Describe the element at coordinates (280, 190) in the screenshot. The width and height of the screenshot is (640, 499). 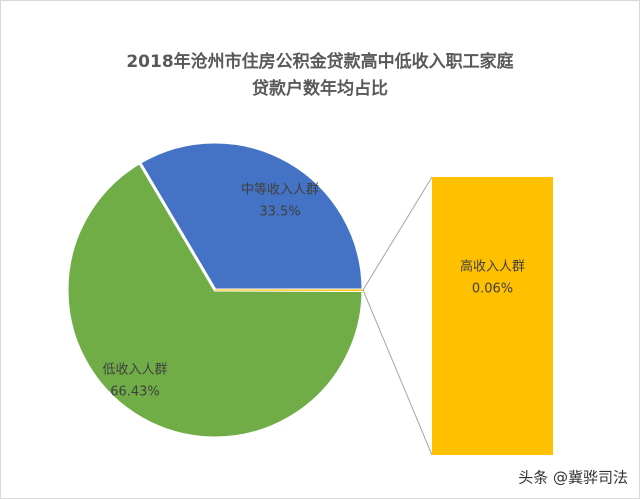
I see `data-label-name: 中等收入人群` at that location.